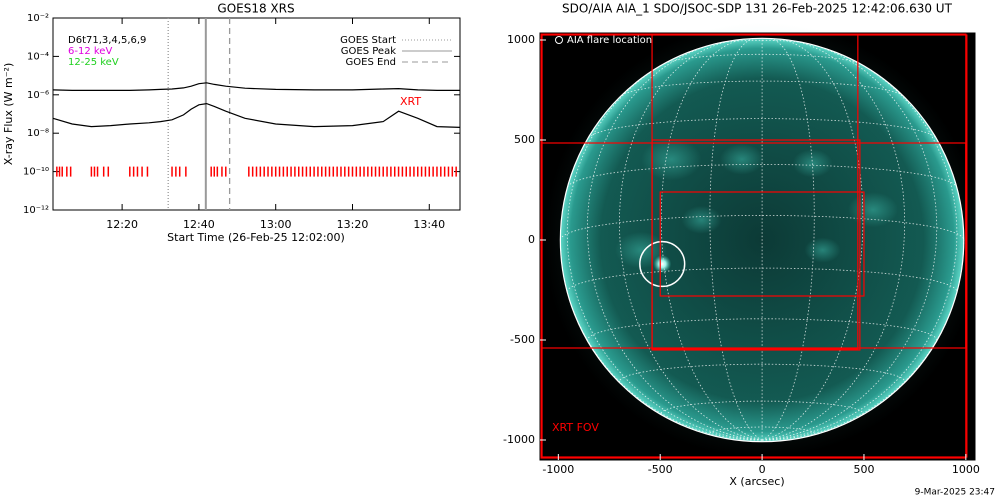  I want to click on x-tick-label: 0, so click(762, 469).